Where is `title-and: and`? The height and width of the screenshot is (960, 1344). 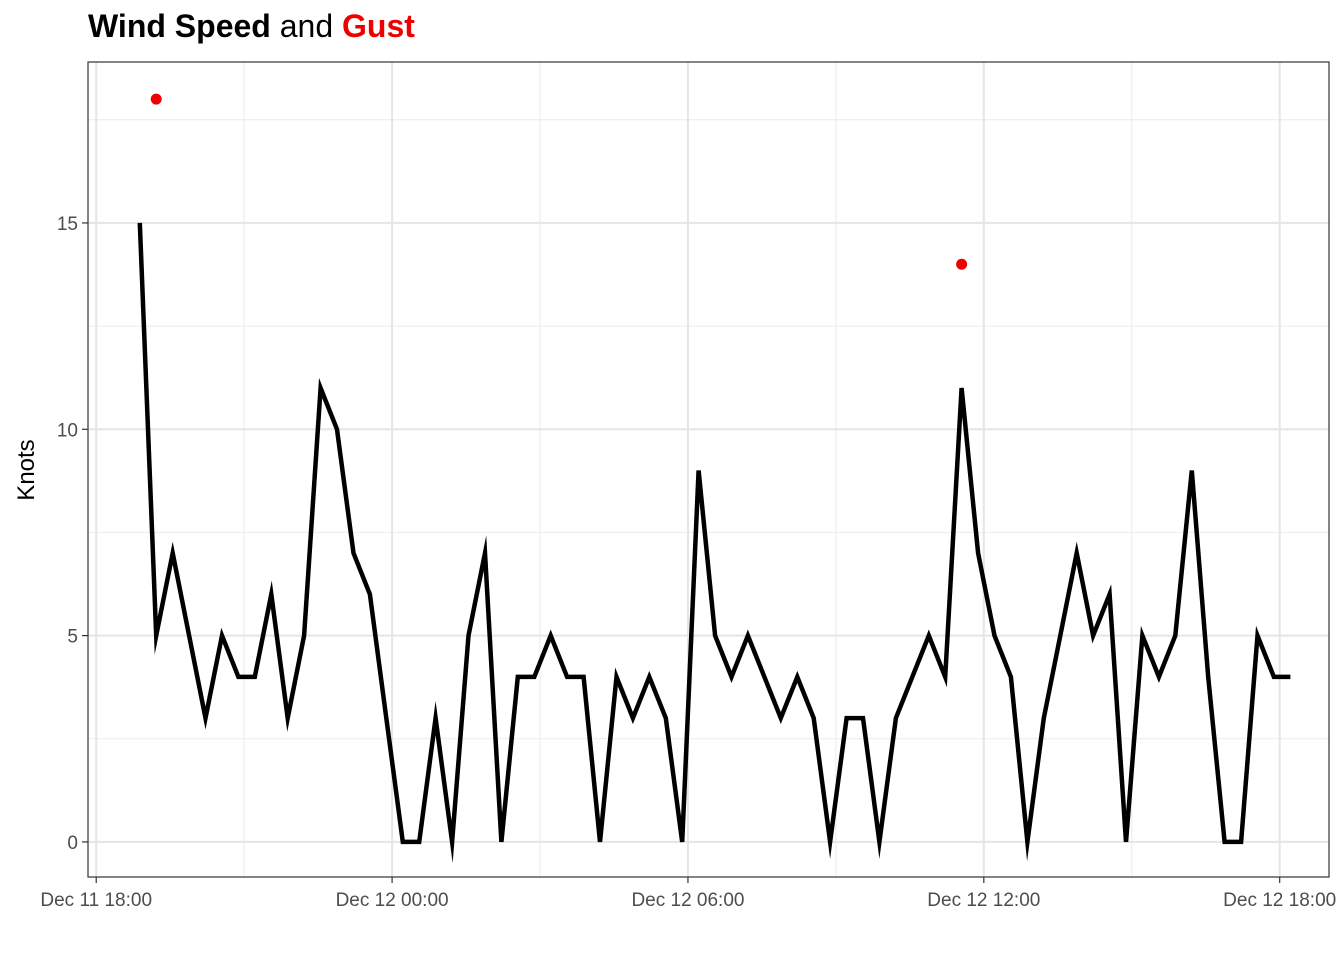 title-and: and is located at coordinates (306, 26).